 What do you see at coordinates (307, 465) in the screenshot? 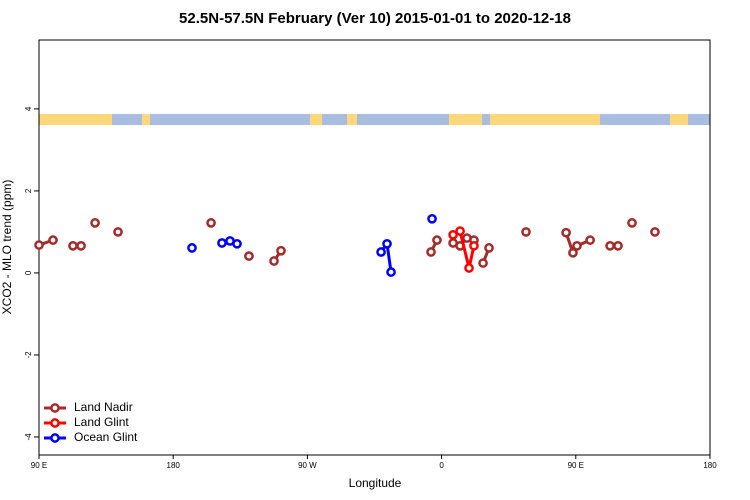
I see `x-tick-label: 90 W` at bounding box center [307, 465].